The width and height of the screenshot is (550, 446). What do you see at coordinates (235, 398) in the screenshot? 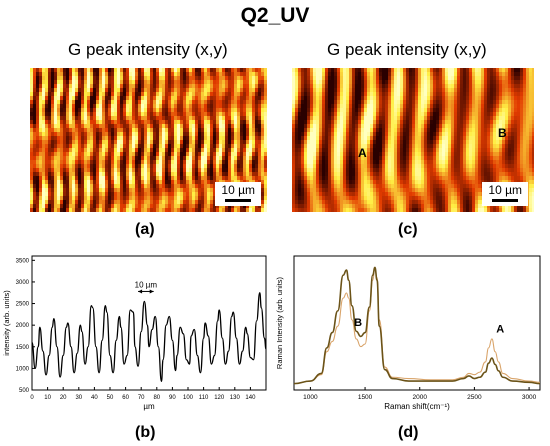
I see `profile-x-tick-label: 130` at bounding box center [235, 398].